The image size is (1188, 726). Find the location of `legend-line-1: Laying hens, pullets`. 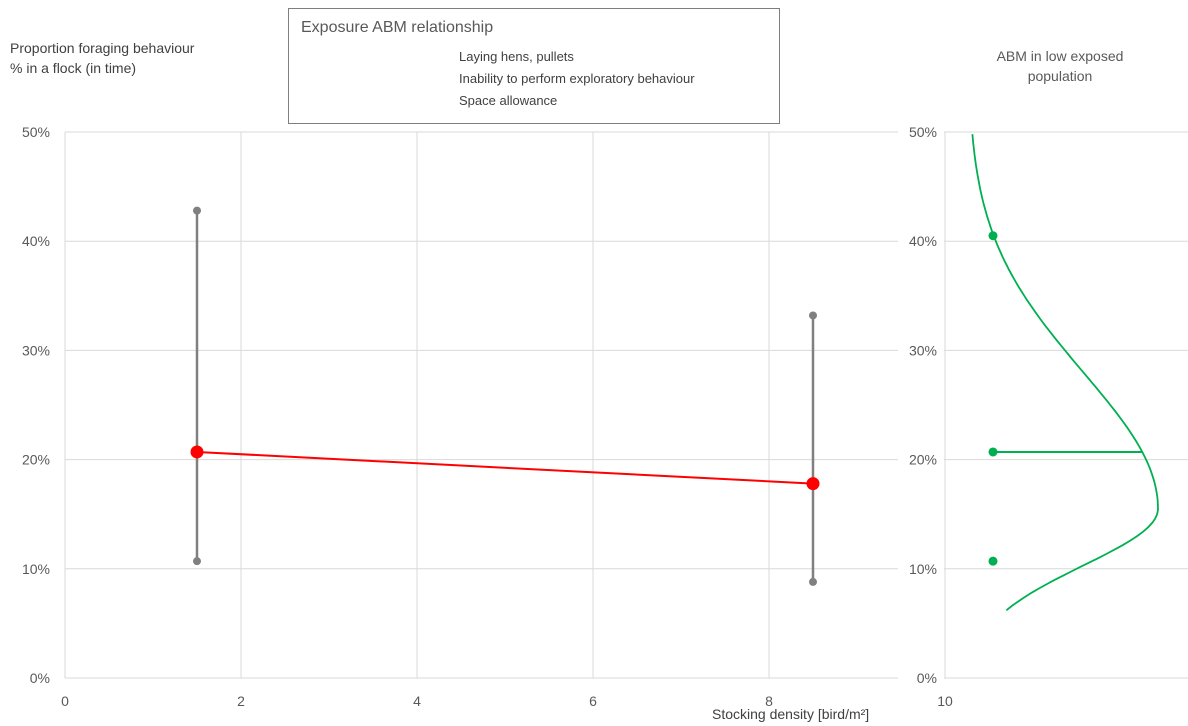

legend-line-1: Laying hens, pullets is located at coordinates (516, 56).